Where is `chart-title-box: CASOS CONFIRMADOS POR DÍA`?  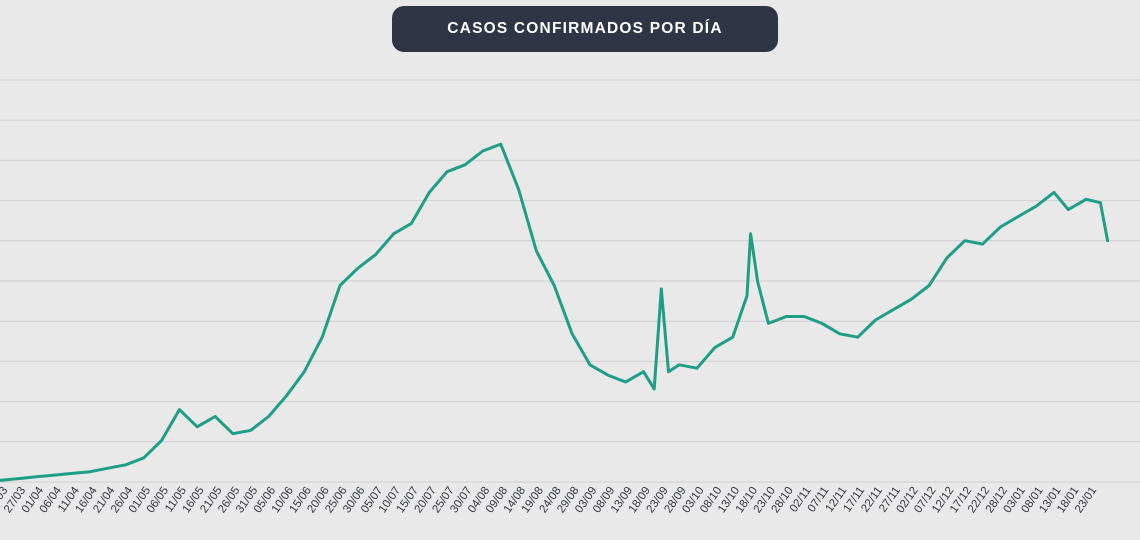 chart-title-box: CASOS CONFIRMADOS POR DÍA is located at coordinates (585, 29).